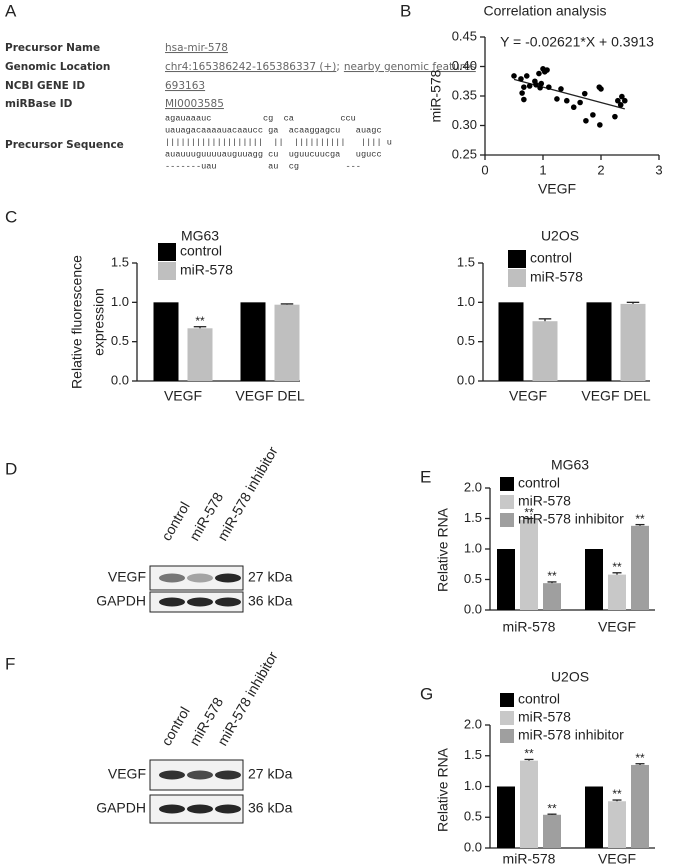 This screenshot has width=675, height=868. Describe the element at coordinates (39, 104) in the screenshot. I see `field-label: miRBase ID` at that location.